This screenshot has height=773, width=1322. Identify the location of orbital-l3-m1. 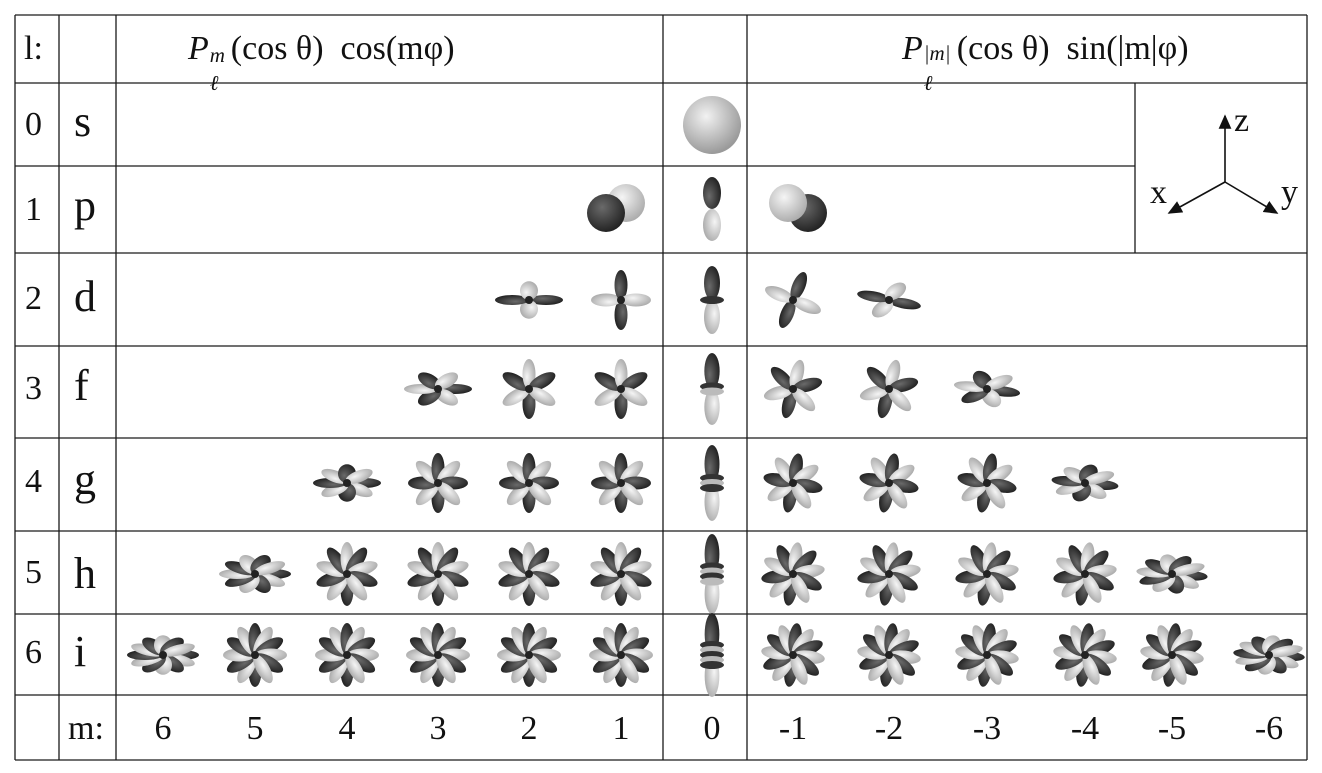
(621, 389).